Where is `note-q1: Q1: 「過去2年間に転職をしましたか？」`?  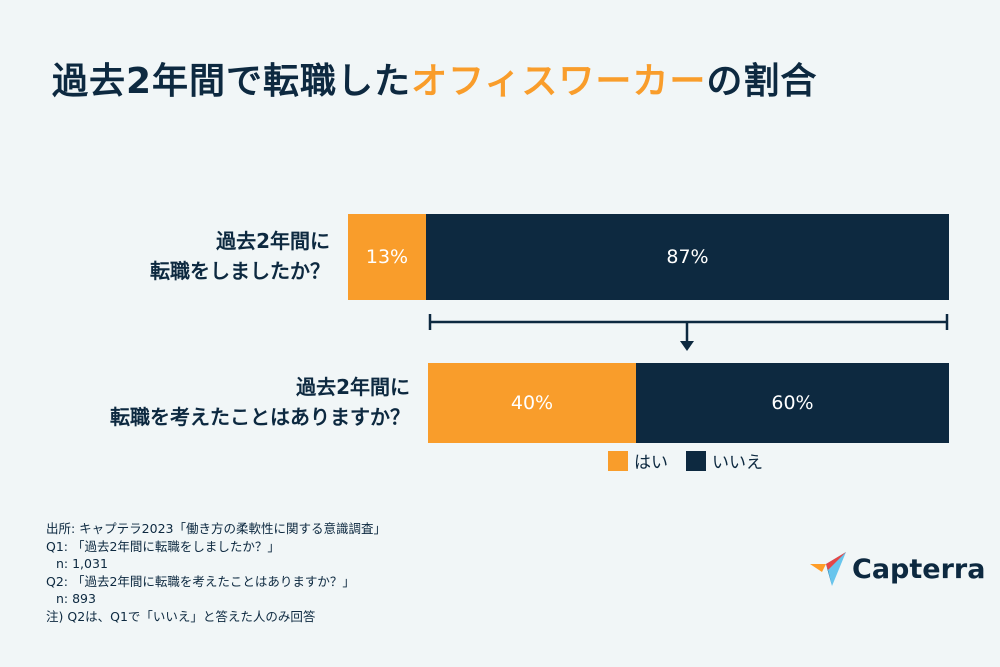
note-q1: Q1: 「過去2年間に転職をしましたか？」 is located at coordinates (163, 546).